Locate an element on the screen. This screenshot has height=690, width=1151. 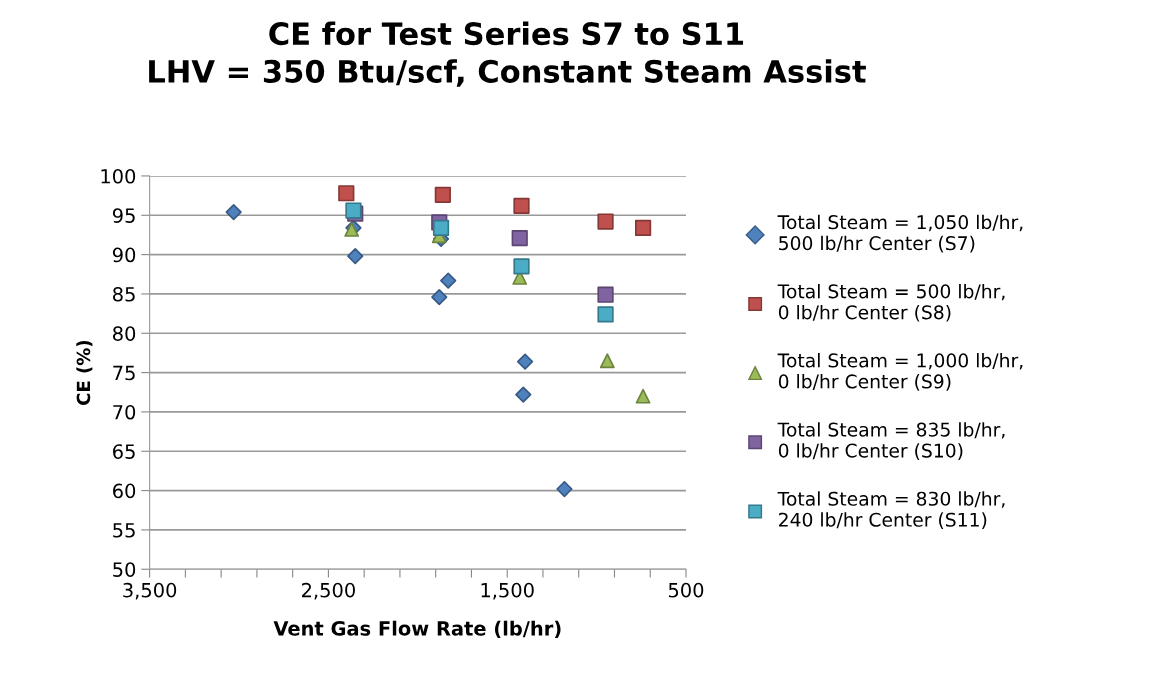
y-tick-label: 80 is located at coordinates (124, 333).